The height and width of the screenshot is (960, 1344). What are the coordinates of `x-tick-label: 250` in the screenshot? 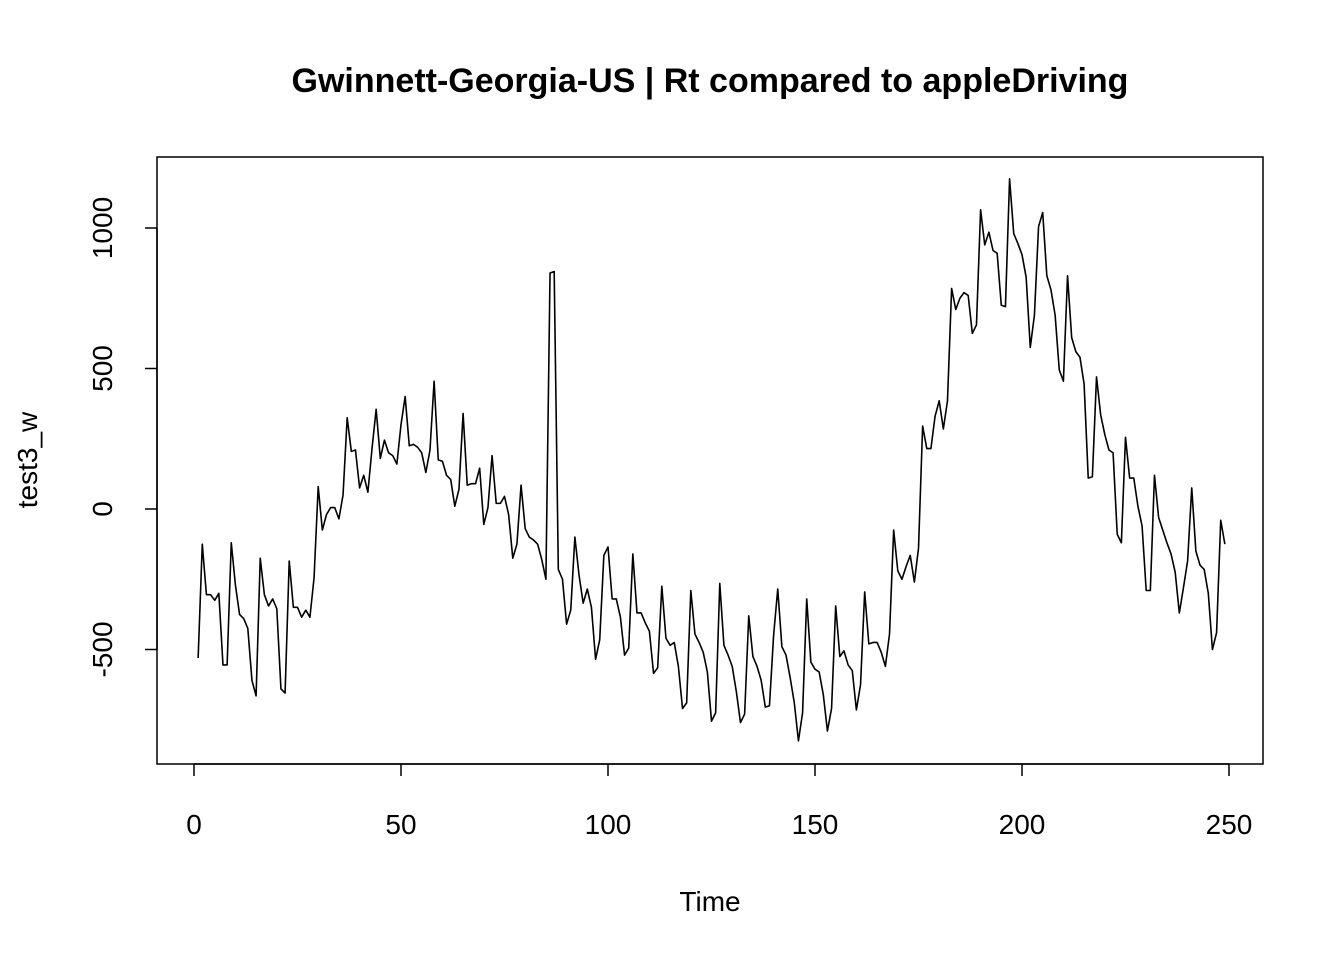 It's located at (1229, 824).